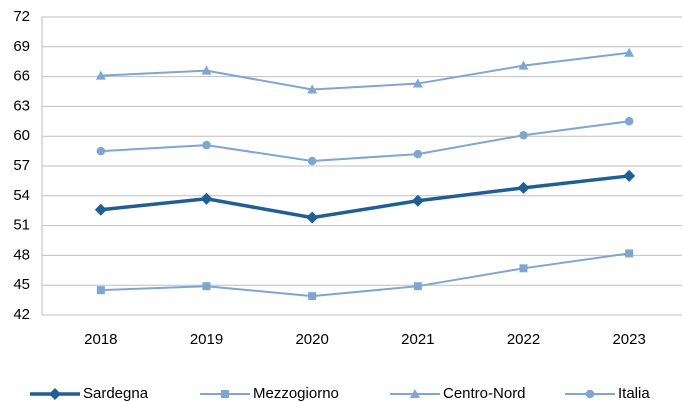 This screenshot has width=684, height=402. What do you see at coordinates (116, 393) in the screenshot?
I see `legend-label: Sardegna` at bounding box center [116, 393].